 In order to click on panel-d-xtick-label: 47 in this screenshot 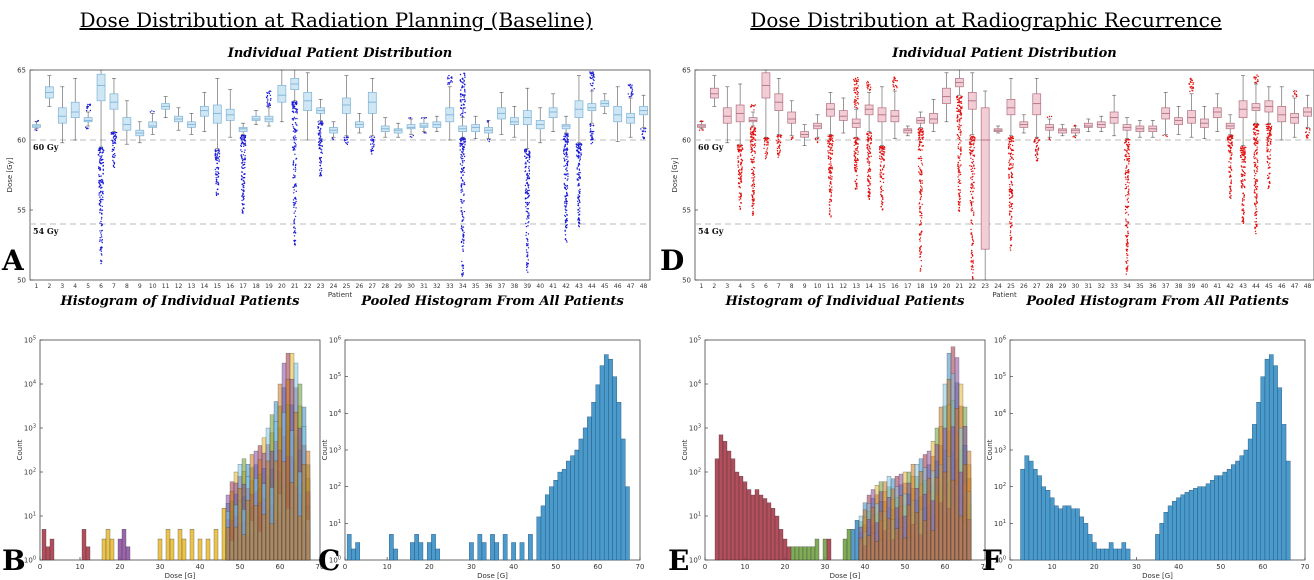, I will do `click(1295, 286)`.